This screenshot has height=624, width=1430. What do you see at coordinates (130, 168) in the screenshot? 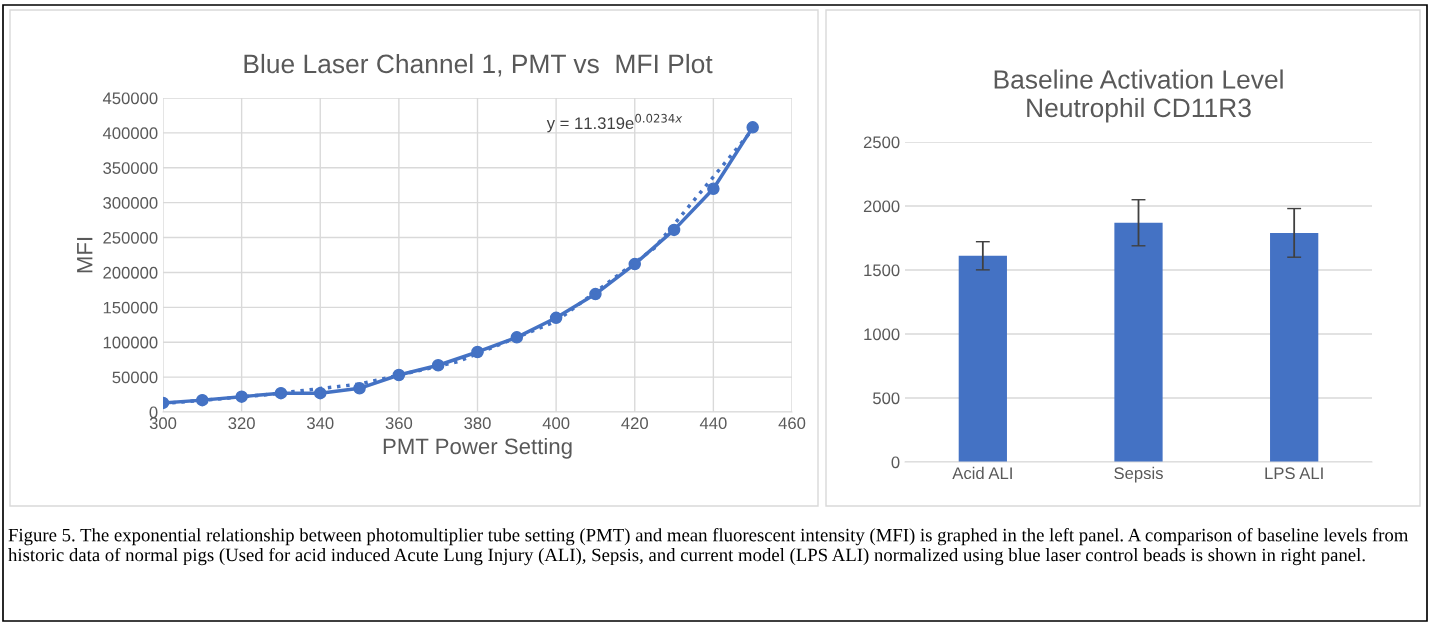
I see `y-tick-label: 350000` at bounding box center [130, 168].